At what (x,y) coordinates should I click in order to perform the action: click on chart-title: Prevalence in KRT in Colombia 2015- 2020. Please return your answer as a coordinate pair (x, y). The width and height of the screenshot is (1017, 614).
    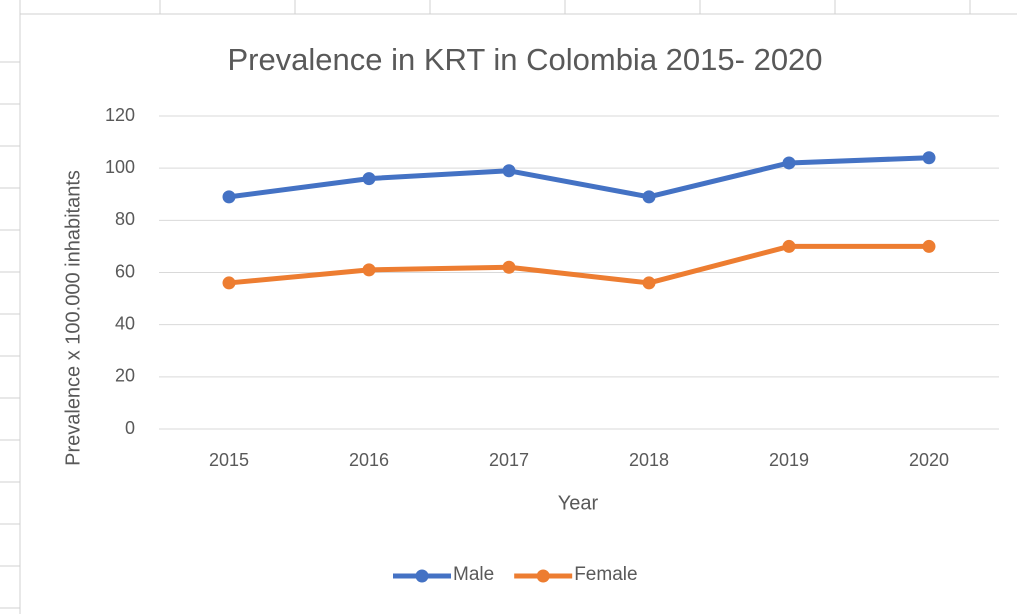
    Looking at the image, I should click on (524, 59).